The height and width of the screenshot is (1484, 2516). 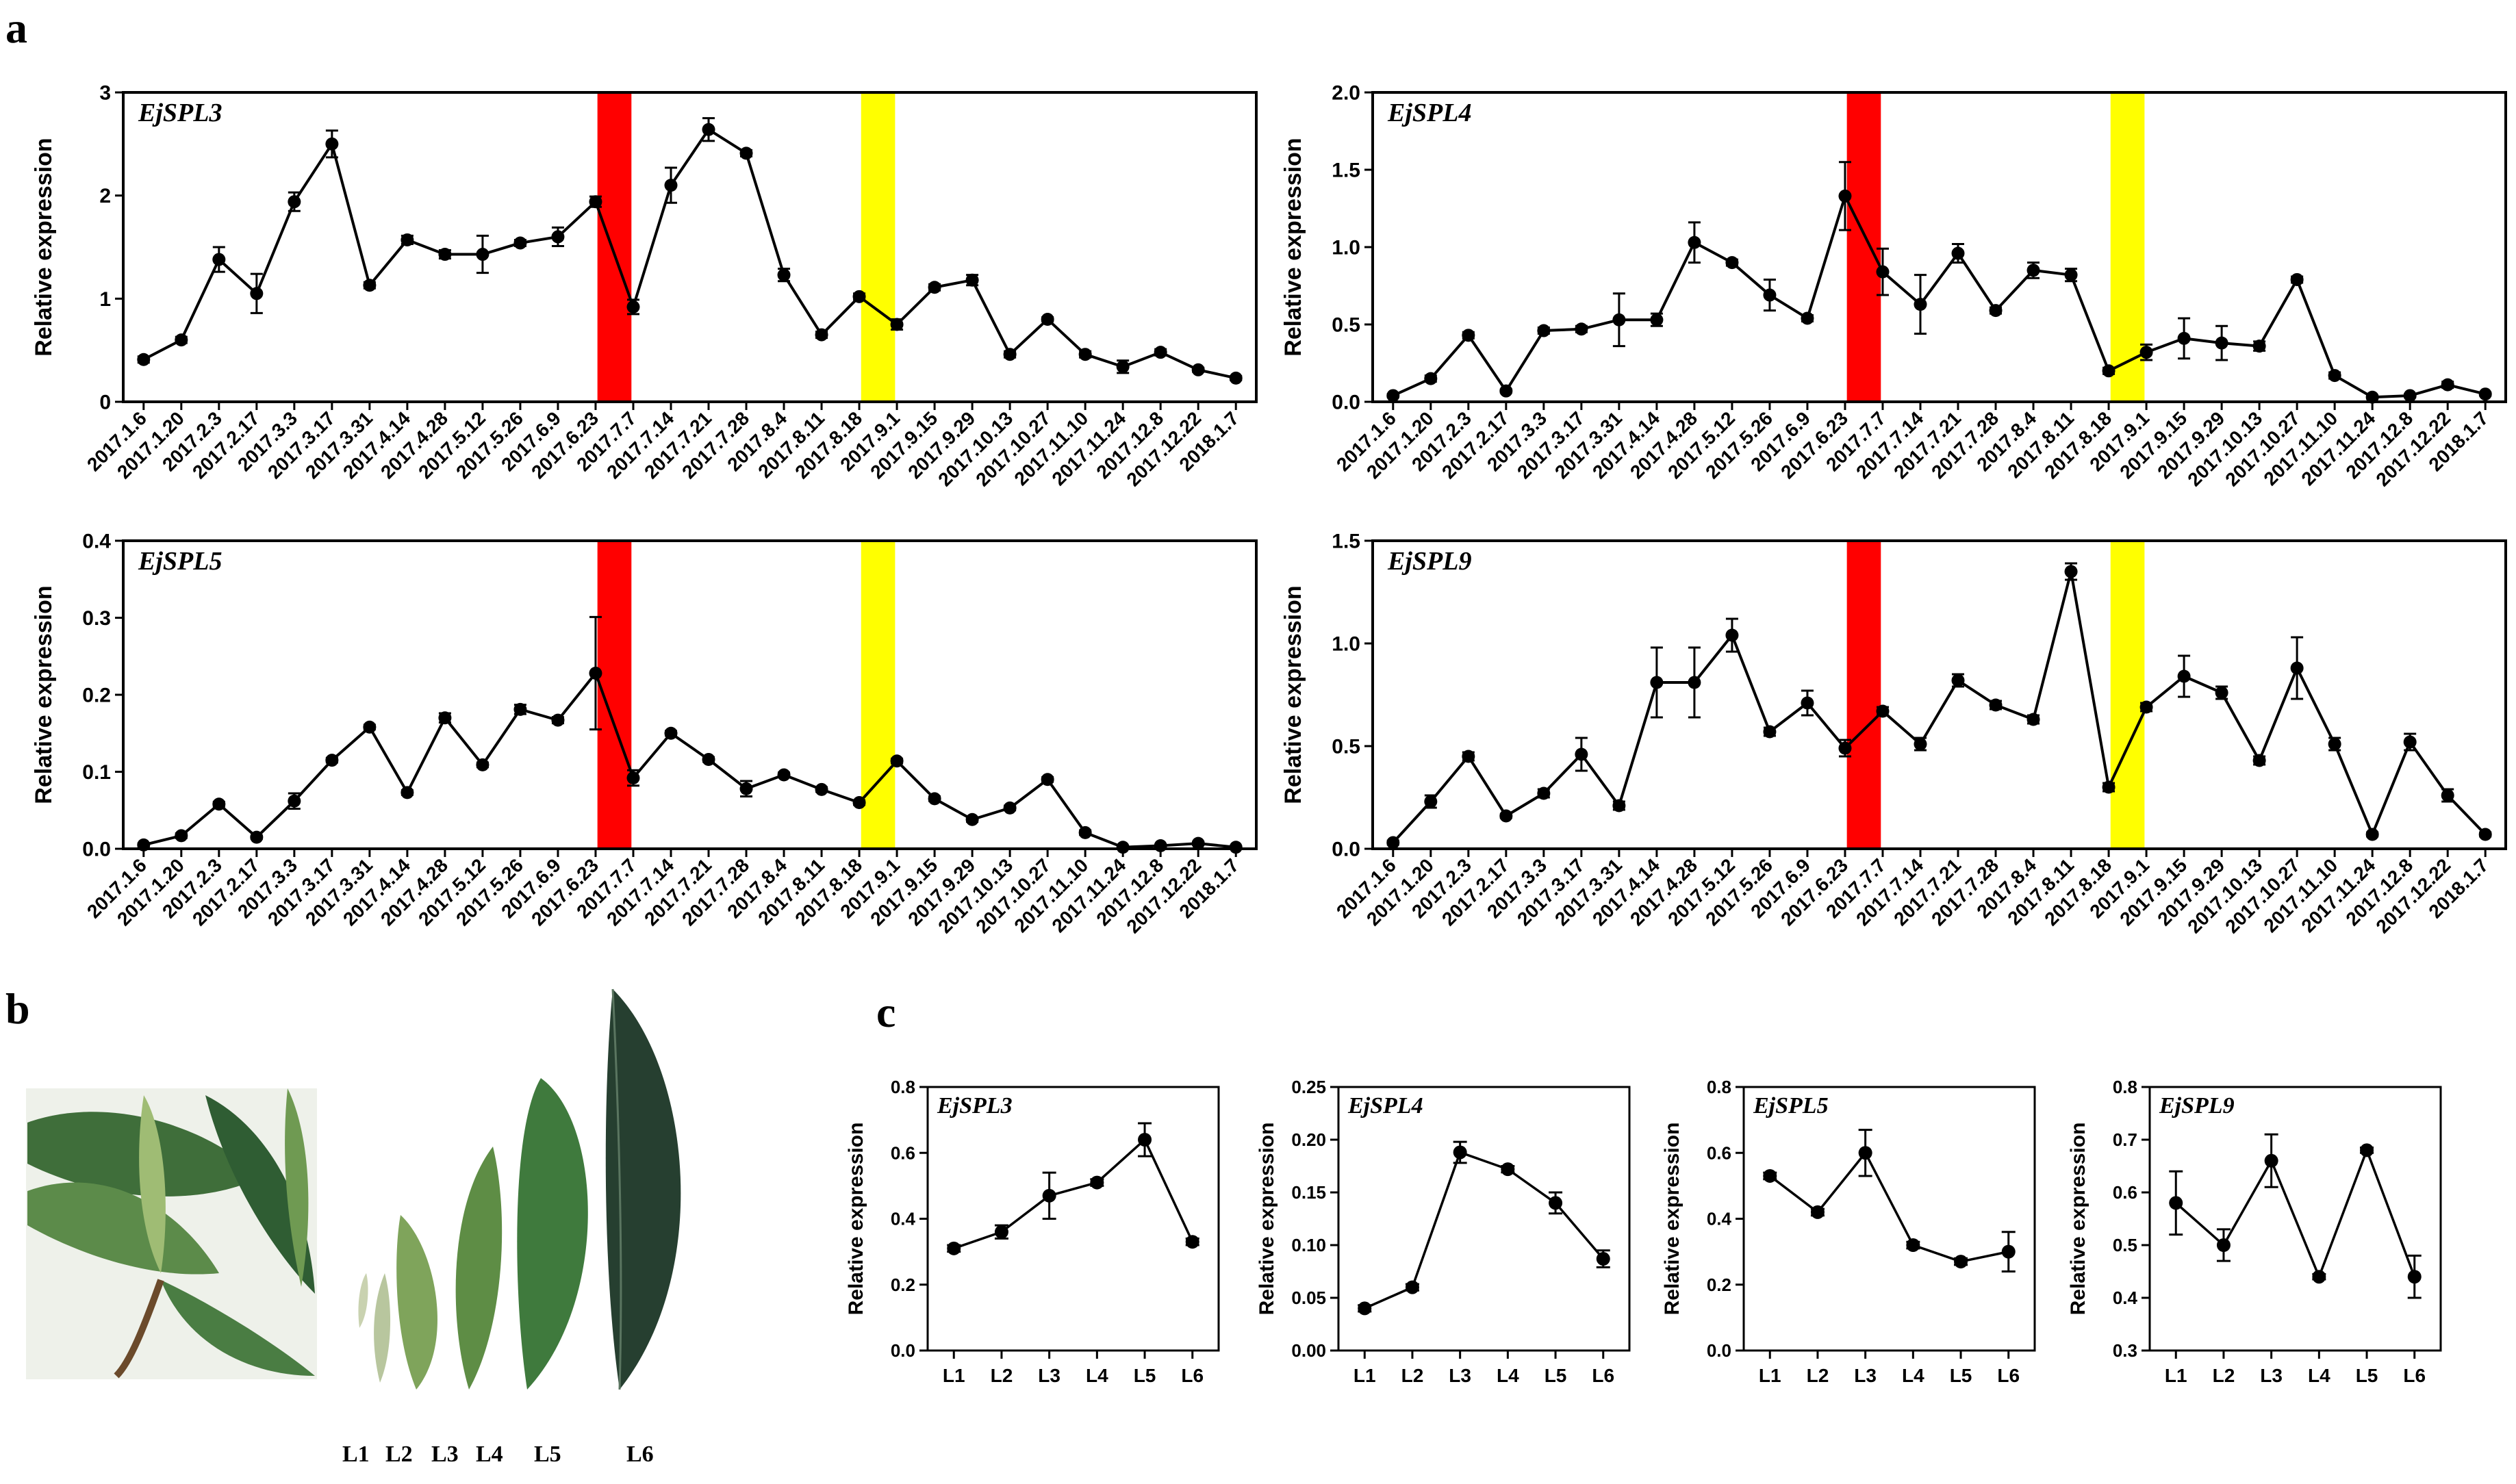 I want to click on y-tick-label: 0.1, so click(x=96, y=772).